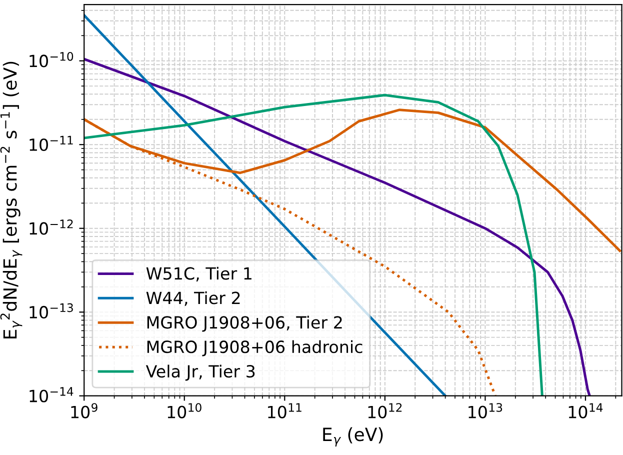 The height and width of the screenshot is (455, 623). What do you see at coordinates (52, 394) in the screenshot?
I see `y-tick-label: 10$^{−14}$` at bounding box center [52, 394].